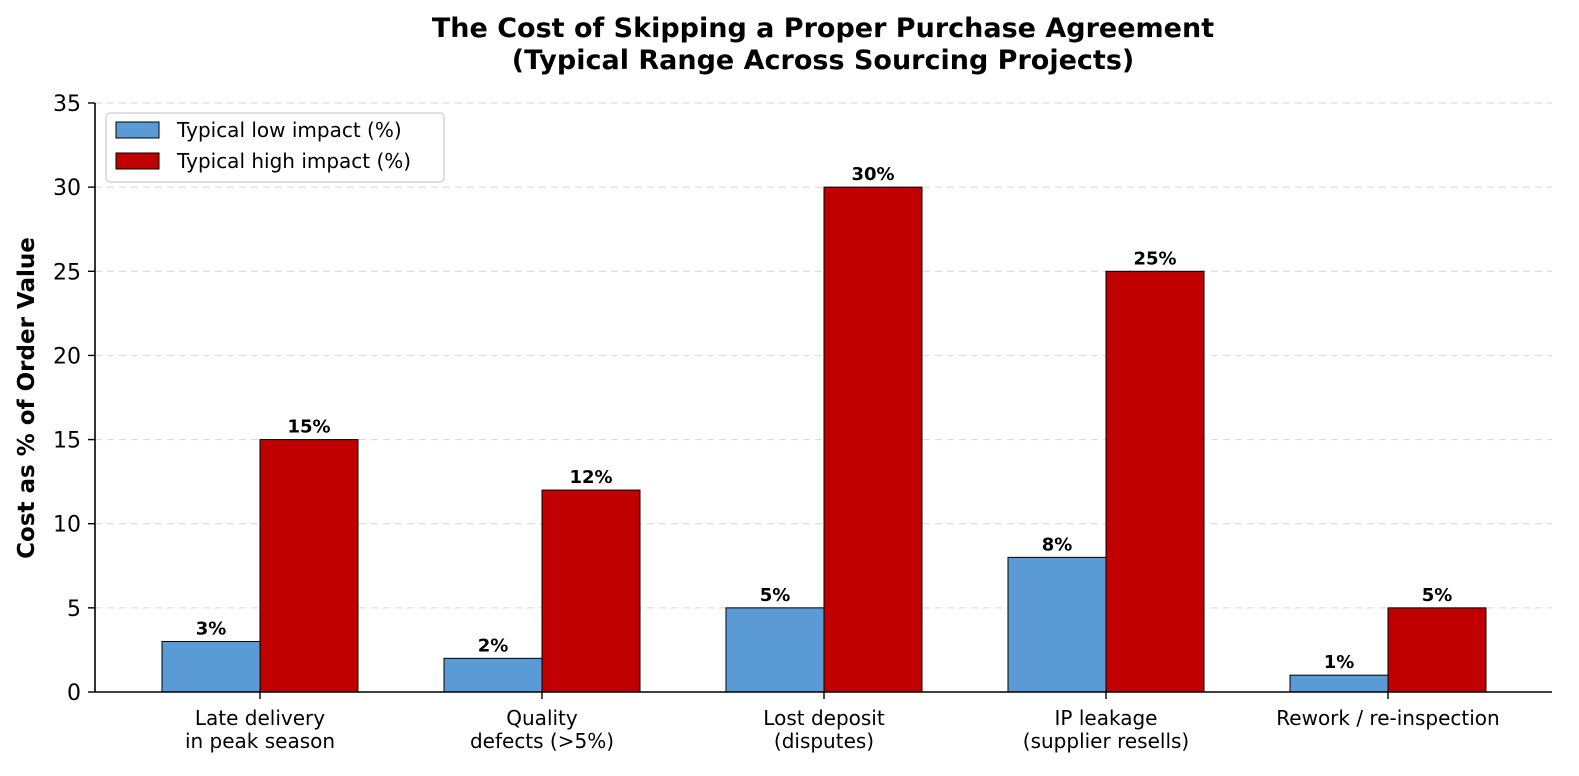 The image size is (1579, 776). What do you see at coordinates (824, 741) in the screenshot?
I see `x-tick-label: (disputes)` at bounding box center [824, 741].